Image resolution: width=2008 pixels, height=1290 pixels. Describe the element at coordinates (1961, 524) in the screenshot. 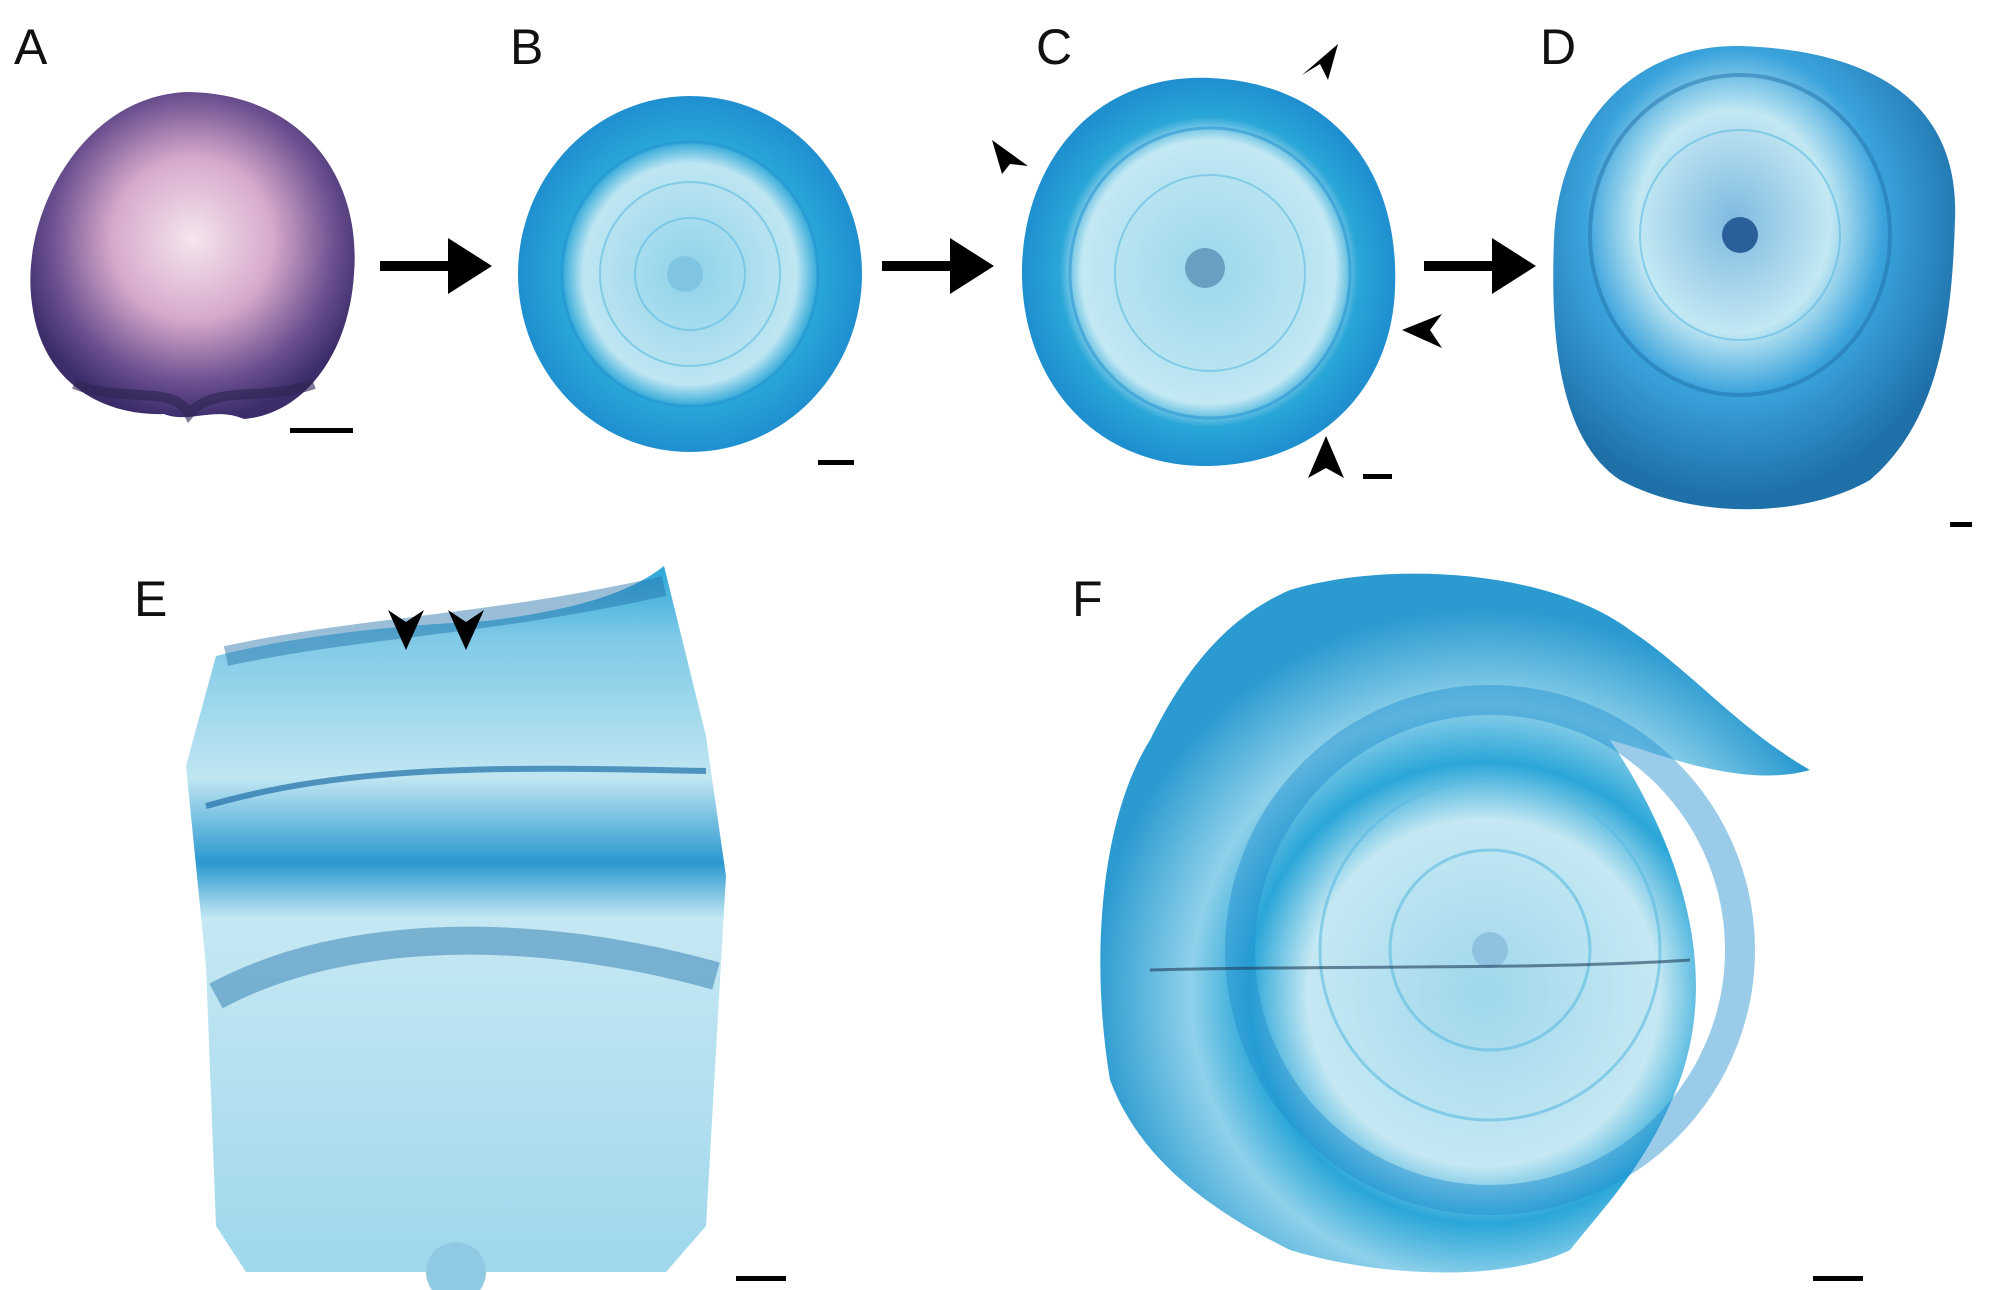

I see `scale-bar-d` at that location.